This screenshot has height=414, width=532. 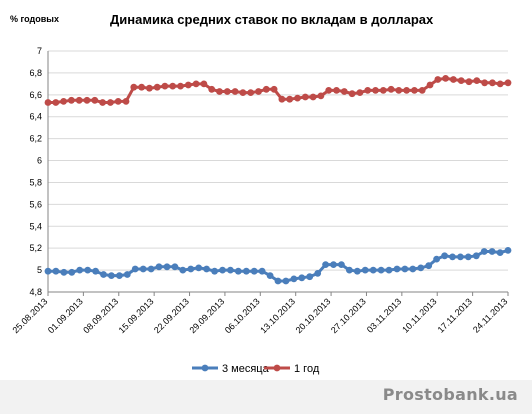 What do you see at coordinates (136, 315) in the screenshot?
I see `x-tick-label: 15.09.2013` at bounding box center [136, 315].